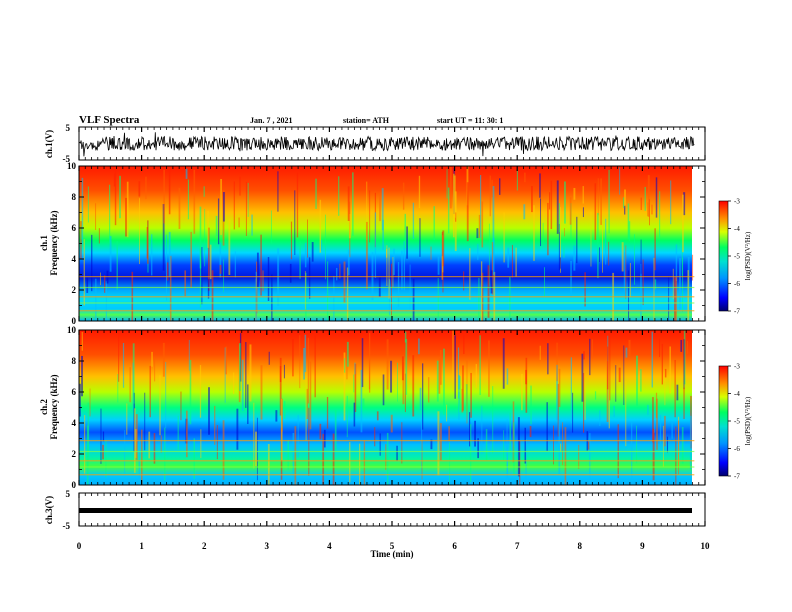 This screenshot has height=612, width=792. Describe the element at coordinates (391, 554) in the screenshot. I see `time-axis-label: Time (min)` at that location.